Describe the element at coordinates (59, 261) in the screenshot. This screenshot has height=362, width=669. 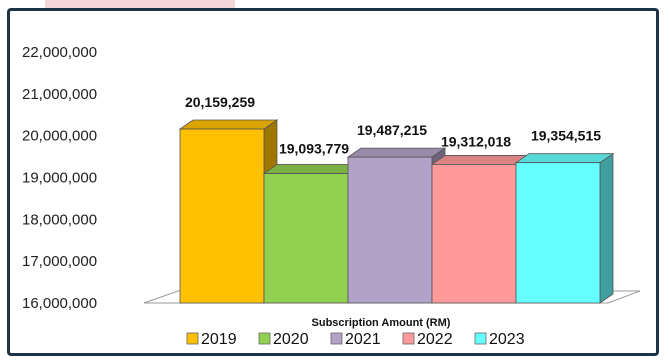
I see `y-tick-label: 17,000,000` at that location.